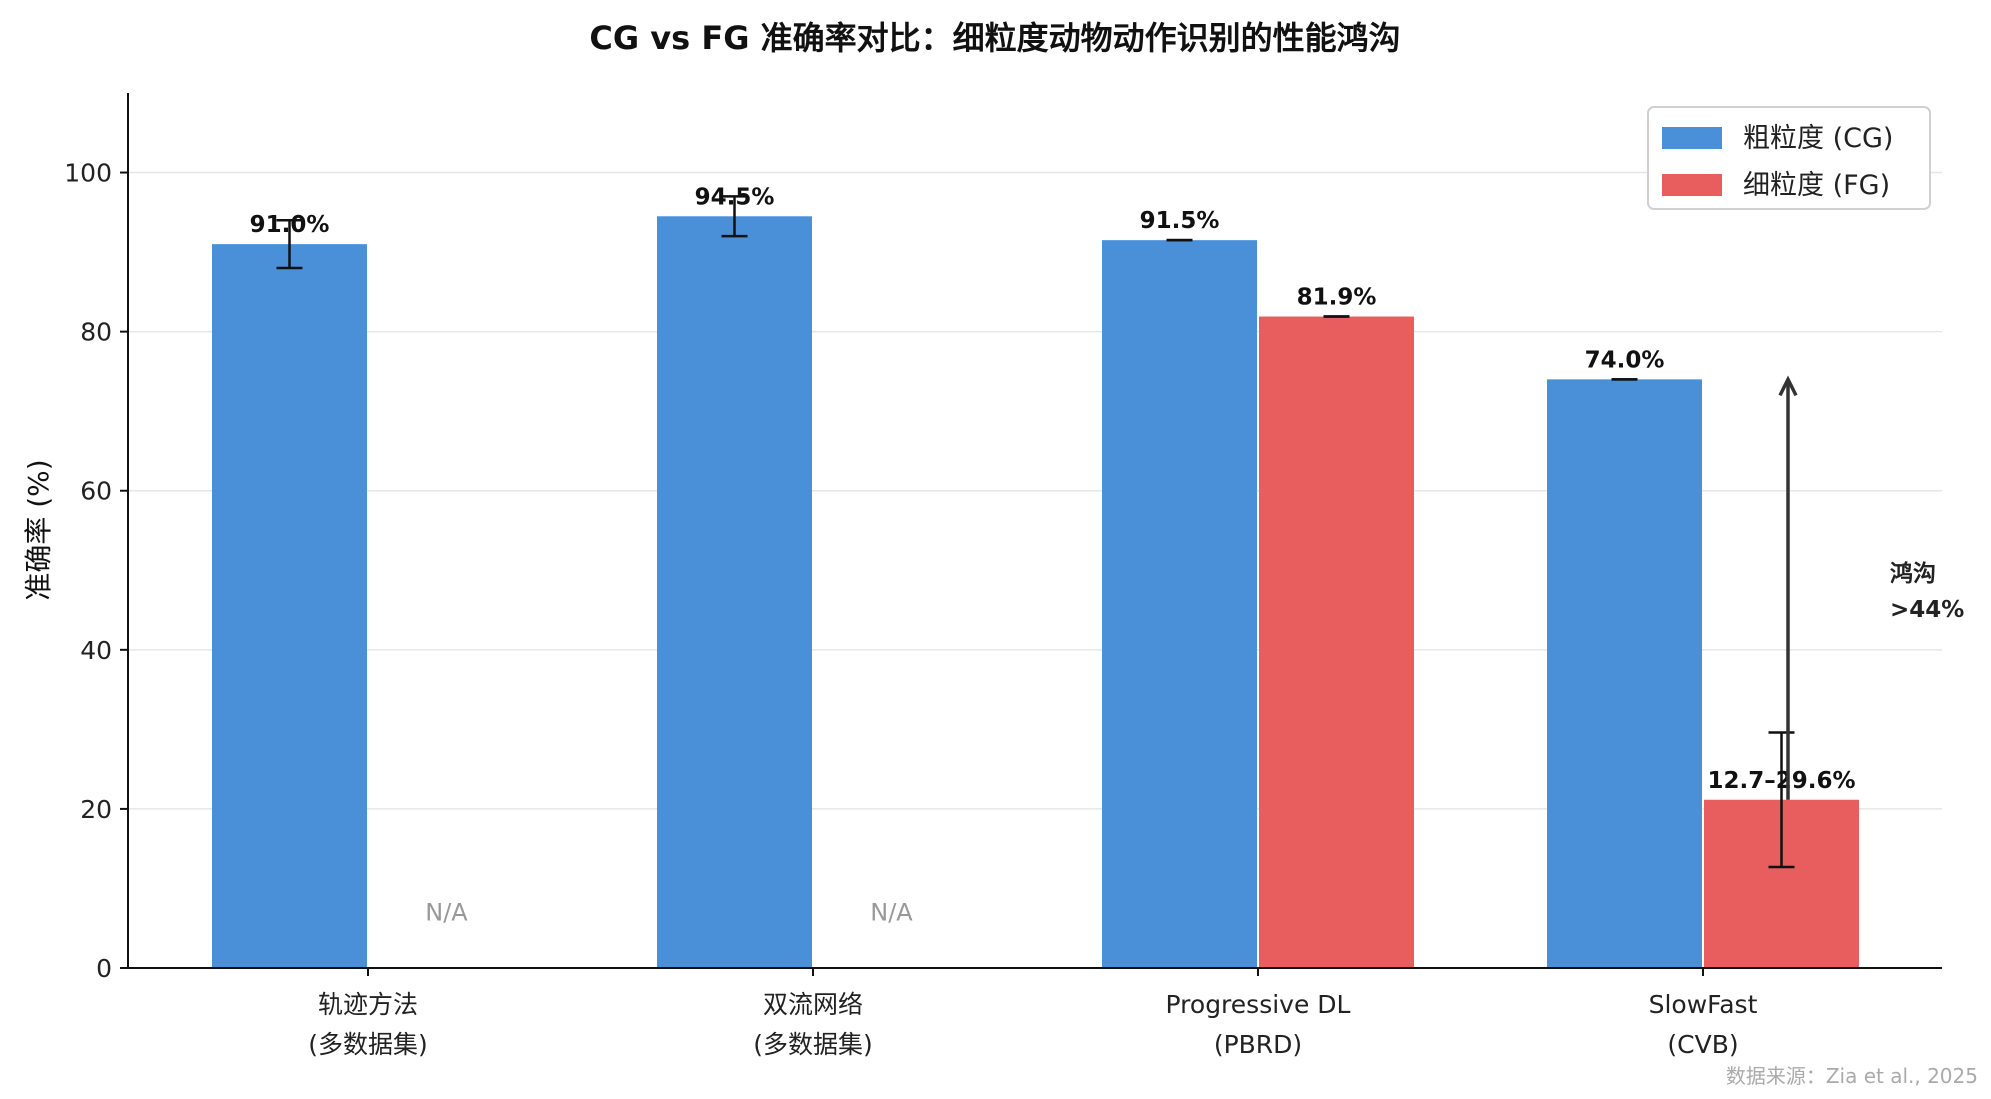 This screenshot has height=1099, width=1991. What do you see at coordinates (368, 1004) in the screenshot?
I see `x-tick-label: 轨迹方法` at bounding box center [368, 1004].